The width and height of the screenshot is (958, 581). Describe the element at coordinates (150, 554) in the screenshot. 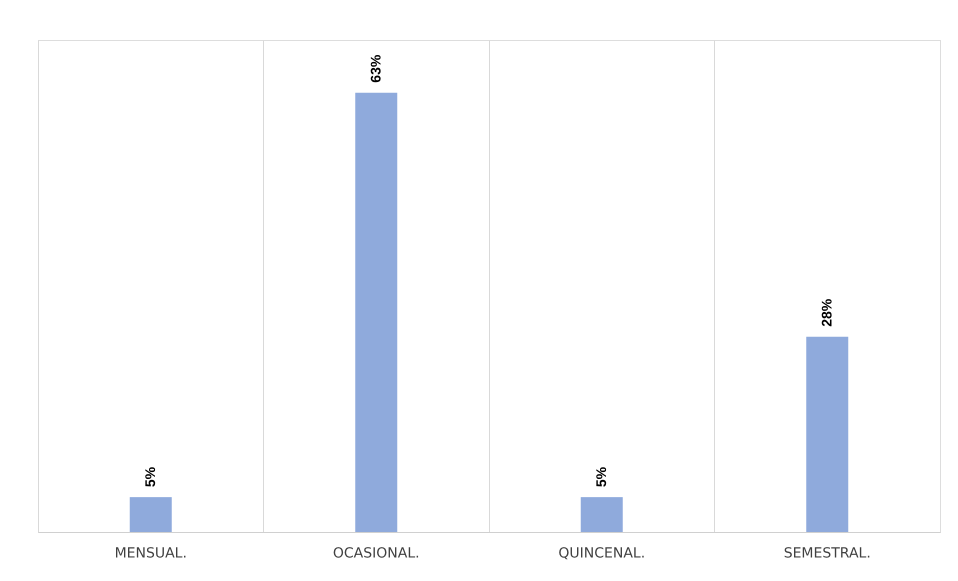

I see `x-tick-label: MENSUAL.` at that location.